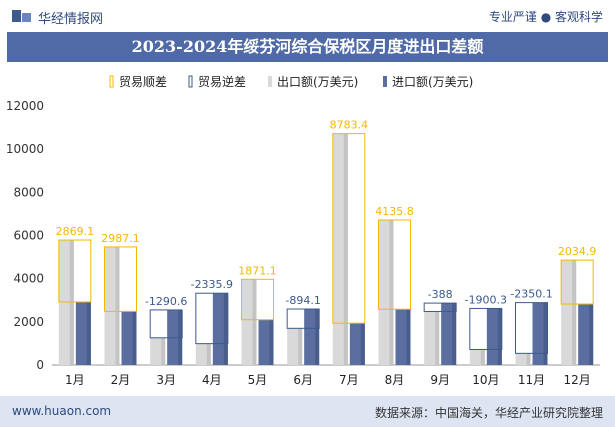 The width and height of the screenshot is (615, 427). Describe the element at coordinates (40, 365) in the screenshot. I see `y-tick-label: 0` at that location.